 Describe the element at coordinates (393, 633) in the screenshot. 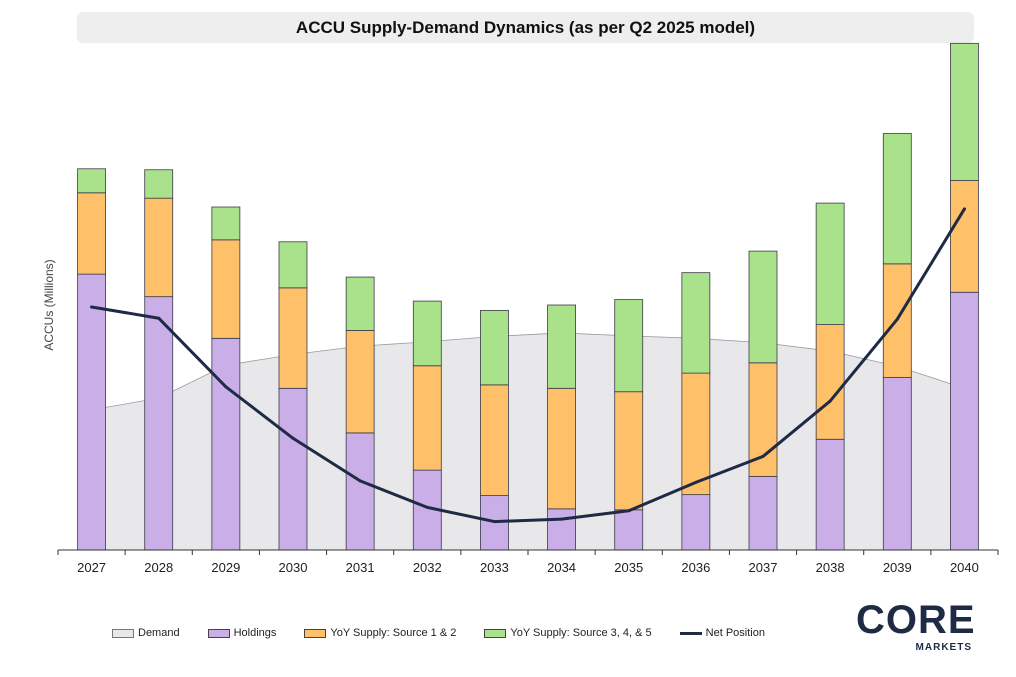

I see `legend-label-source12: YoY Supply: Source 1 & 2` at that location.